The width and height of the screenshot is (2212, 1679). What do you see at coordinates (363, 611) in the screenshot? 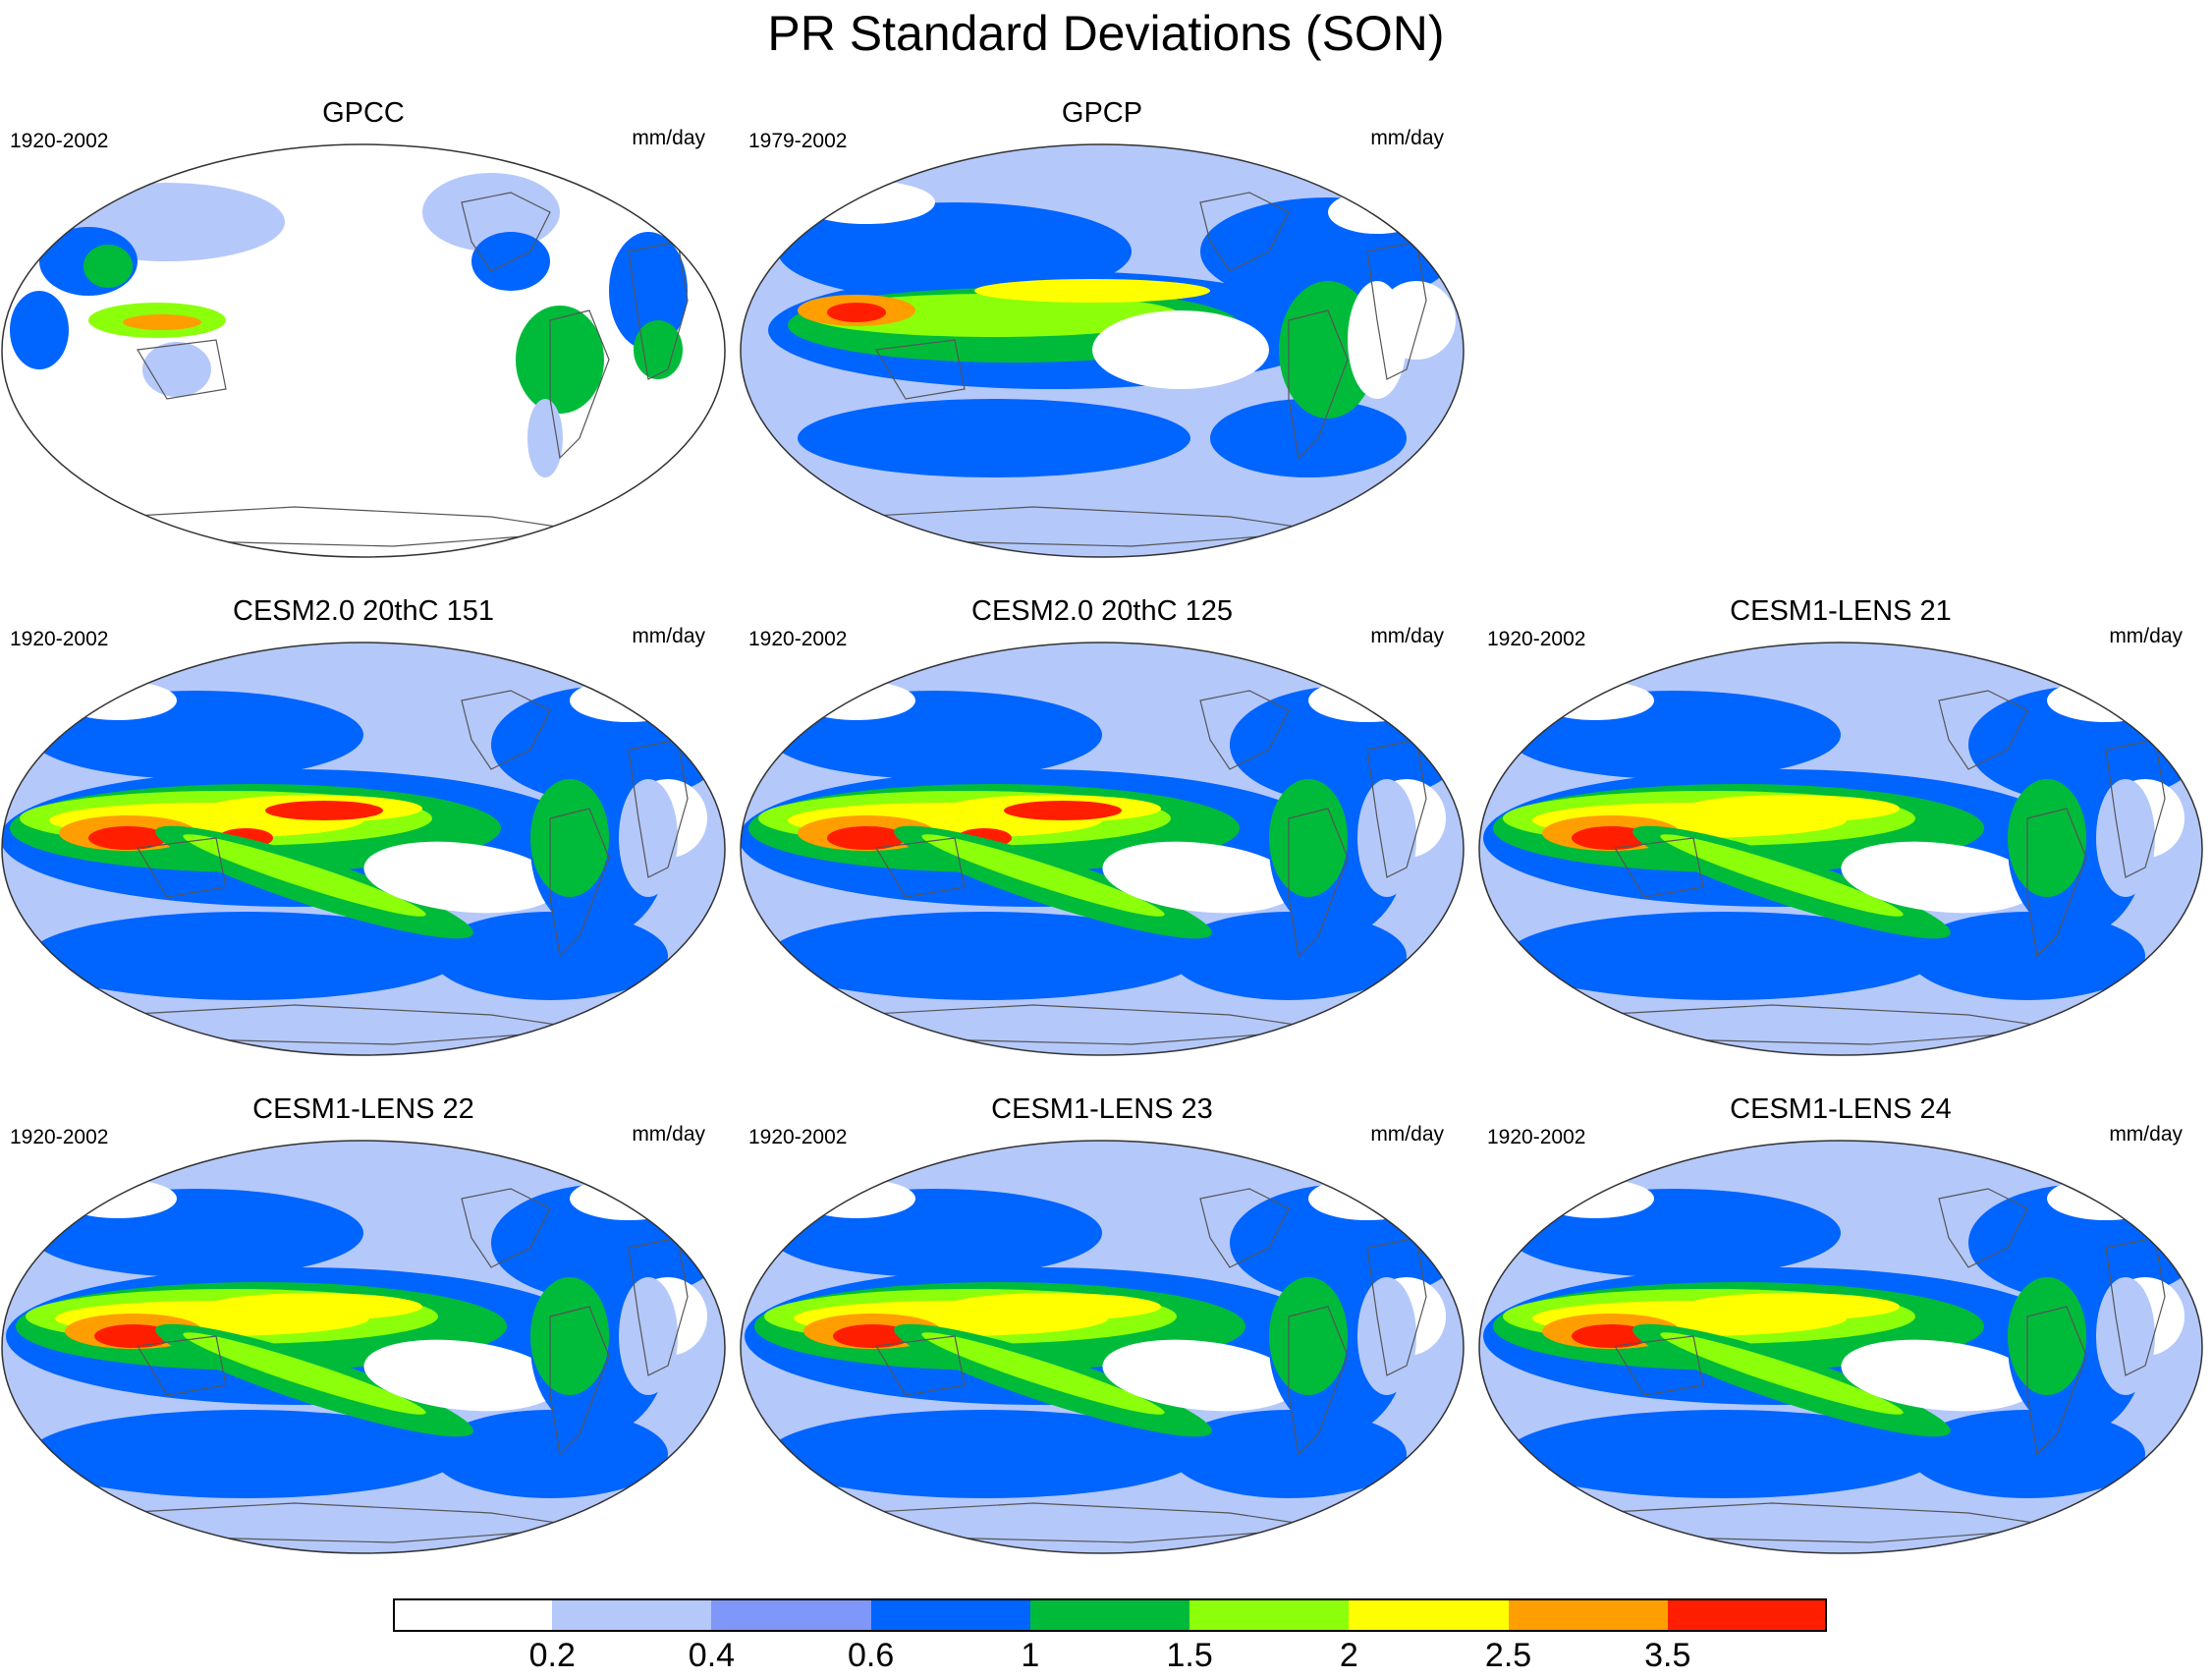
I see `panel-title: CESM2.0 20thC 151` at bounding box center [363, 611].